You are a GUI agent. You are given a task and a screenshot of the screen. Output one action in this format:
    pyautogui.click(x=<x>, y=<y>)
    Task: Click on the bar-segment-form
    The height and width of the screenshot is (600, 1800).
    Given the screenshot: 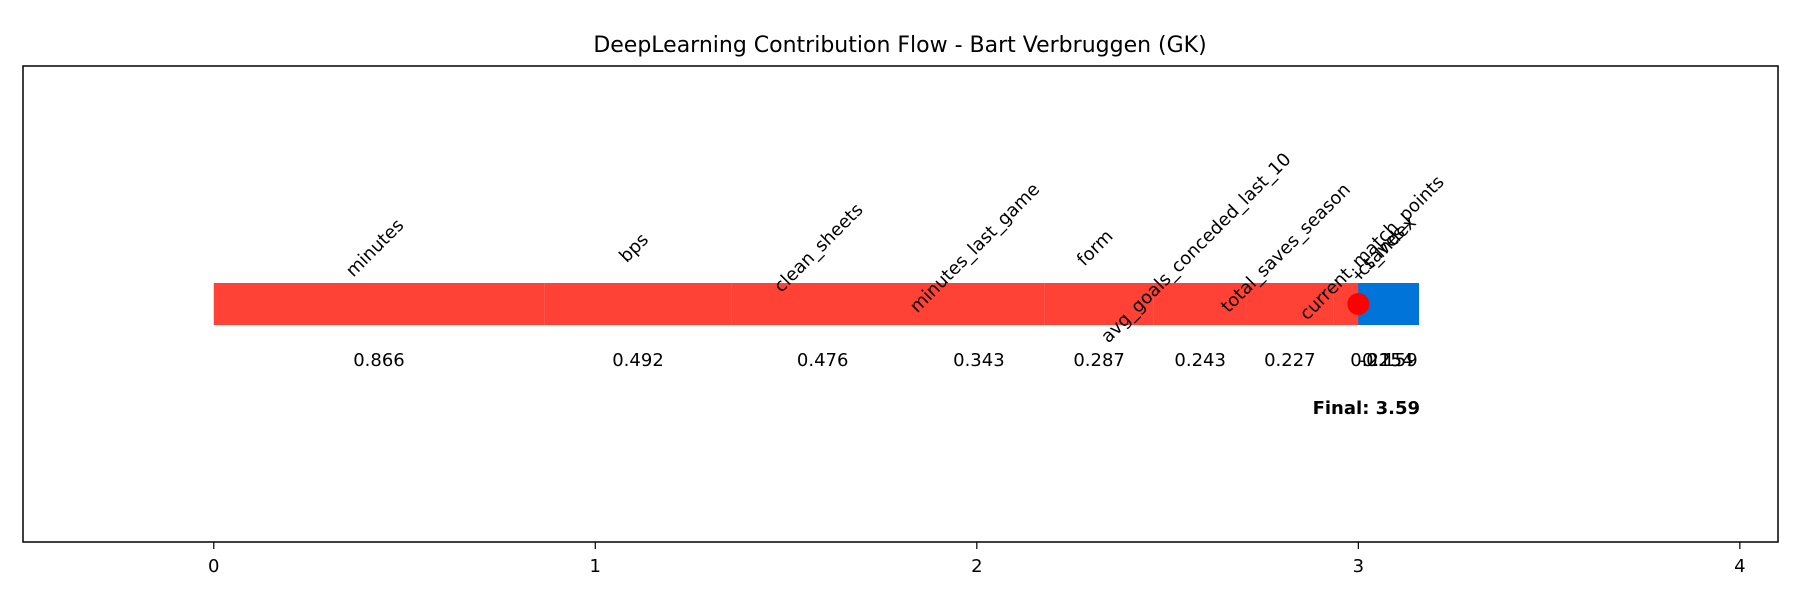 What is the action you would take?
    pyautogui.click(x=1099, y=304)
    